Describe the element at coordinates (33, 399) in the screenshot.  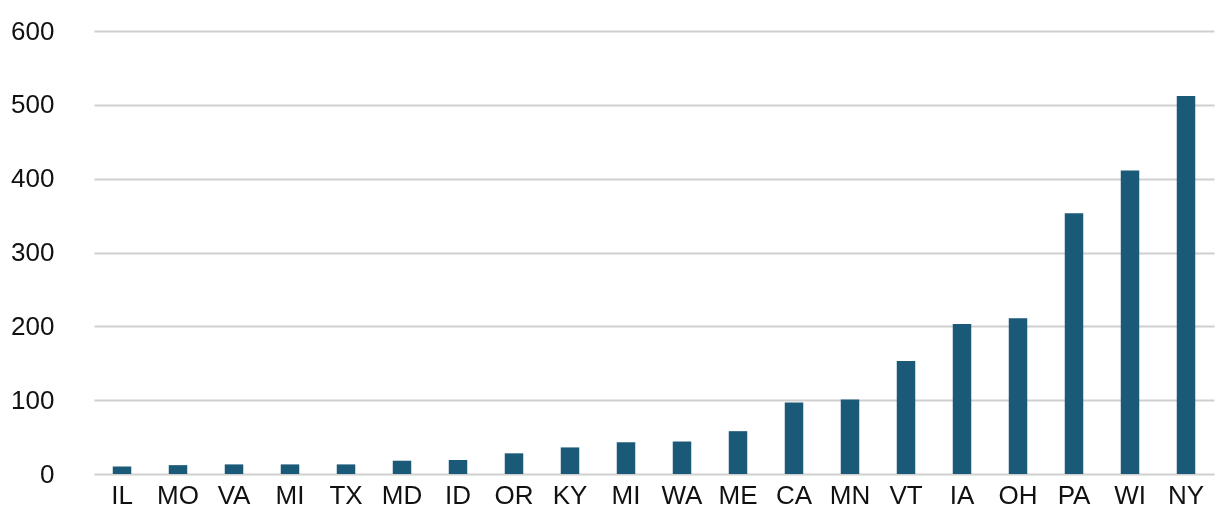
I see `y-tick-label: 100` at that location.